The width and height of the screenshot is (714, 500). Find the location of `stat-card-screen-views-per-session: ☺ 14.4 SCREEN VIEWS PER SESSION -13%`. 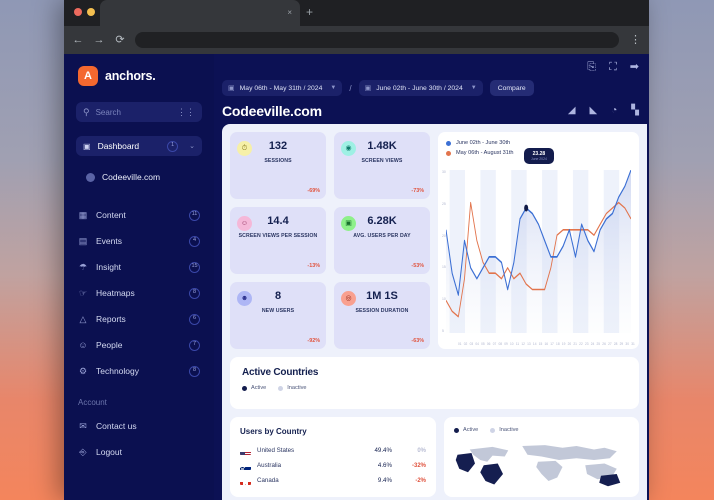

stat-card-screen-views-per-session: ☺ 14.4 SCREEN VIEWS PER SESSION -13% is located at coordinates (278, 240).